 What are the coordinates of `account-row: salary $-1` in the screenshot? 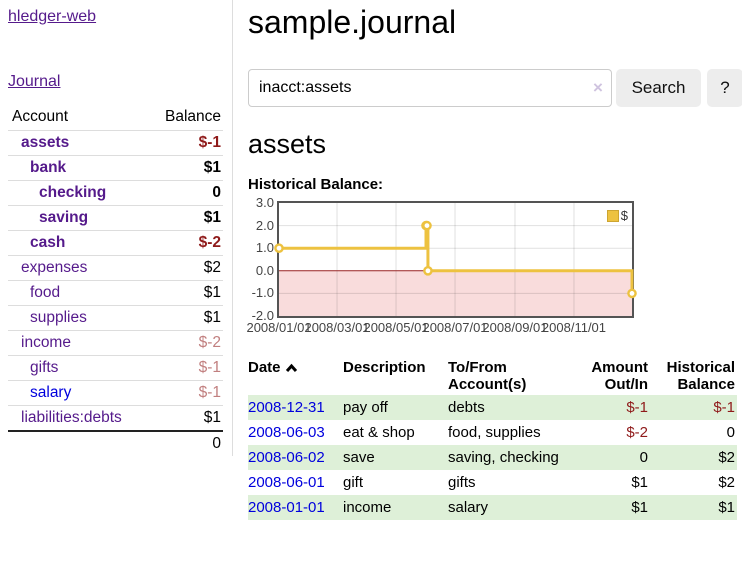 It's located at (115, 393).